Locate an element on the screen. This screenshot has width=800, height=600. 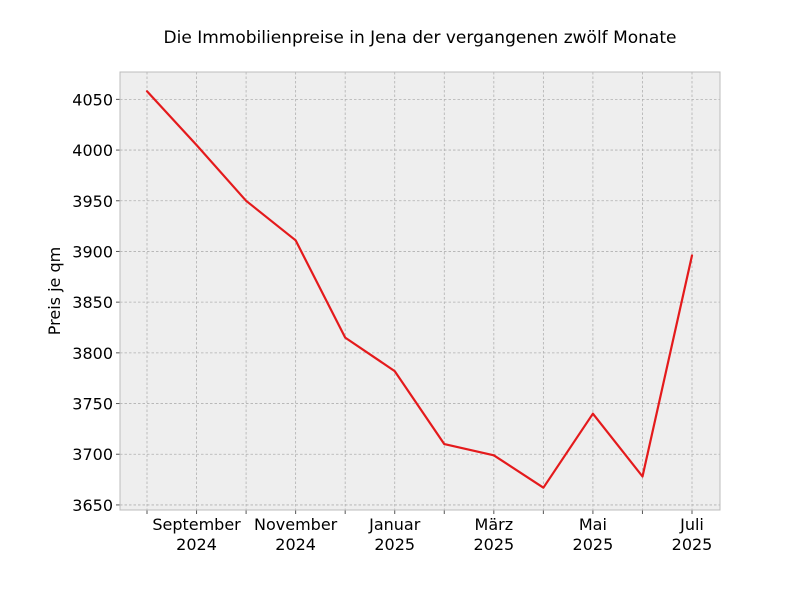
x-tick-label: März is located at coordinates (494, 524).